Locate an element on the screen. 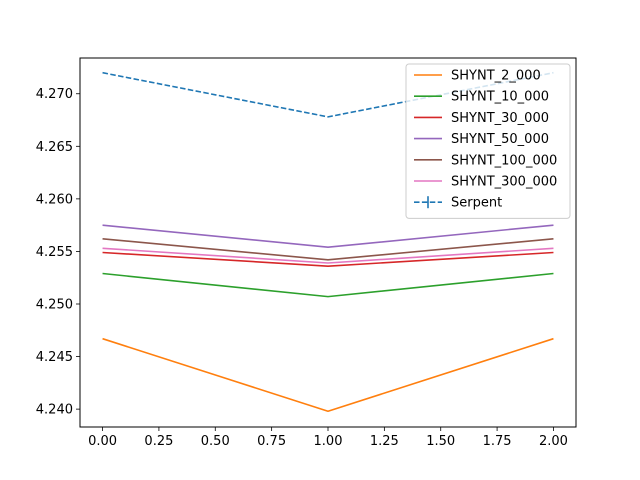 This screenshot has height=480, width=640. x-tick-label: 1.00 is located at coordinates (328, 441).